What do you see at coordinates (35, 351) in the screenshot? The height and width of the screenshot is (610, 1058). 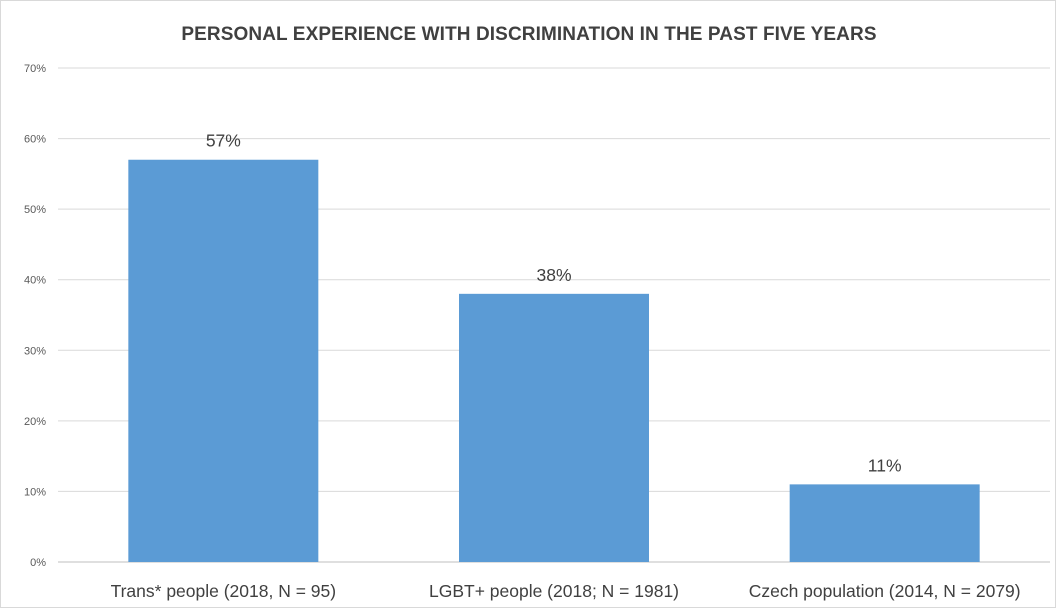 I see `y-tick-label: 30%` at bounding box center [35, 351].